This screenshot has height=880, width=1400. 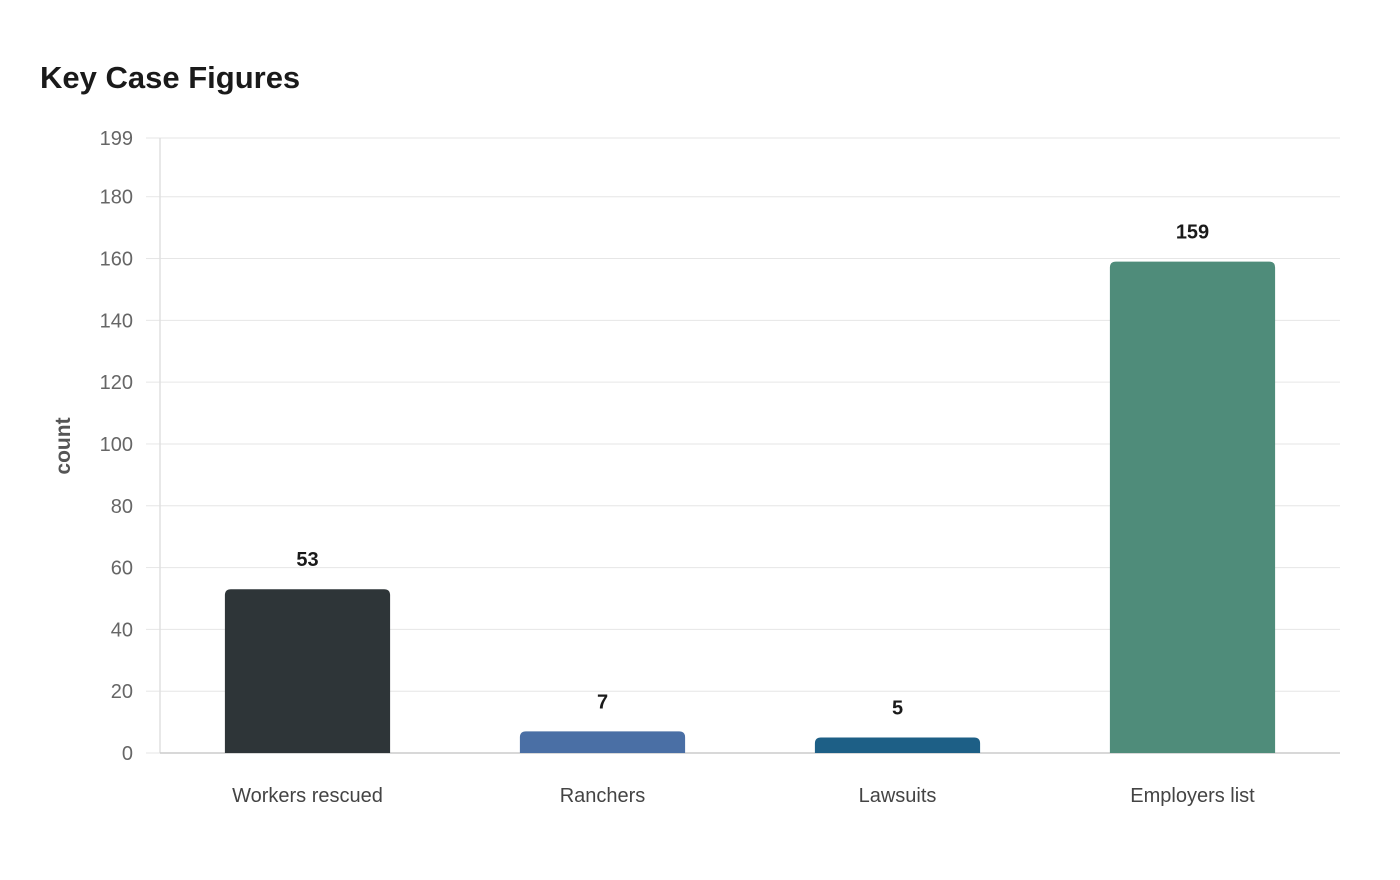 What do you see at coordinates (603, 796) in the screenshot?
I see `x-tick-label: Ranchers` at bounding box center [603, 796].